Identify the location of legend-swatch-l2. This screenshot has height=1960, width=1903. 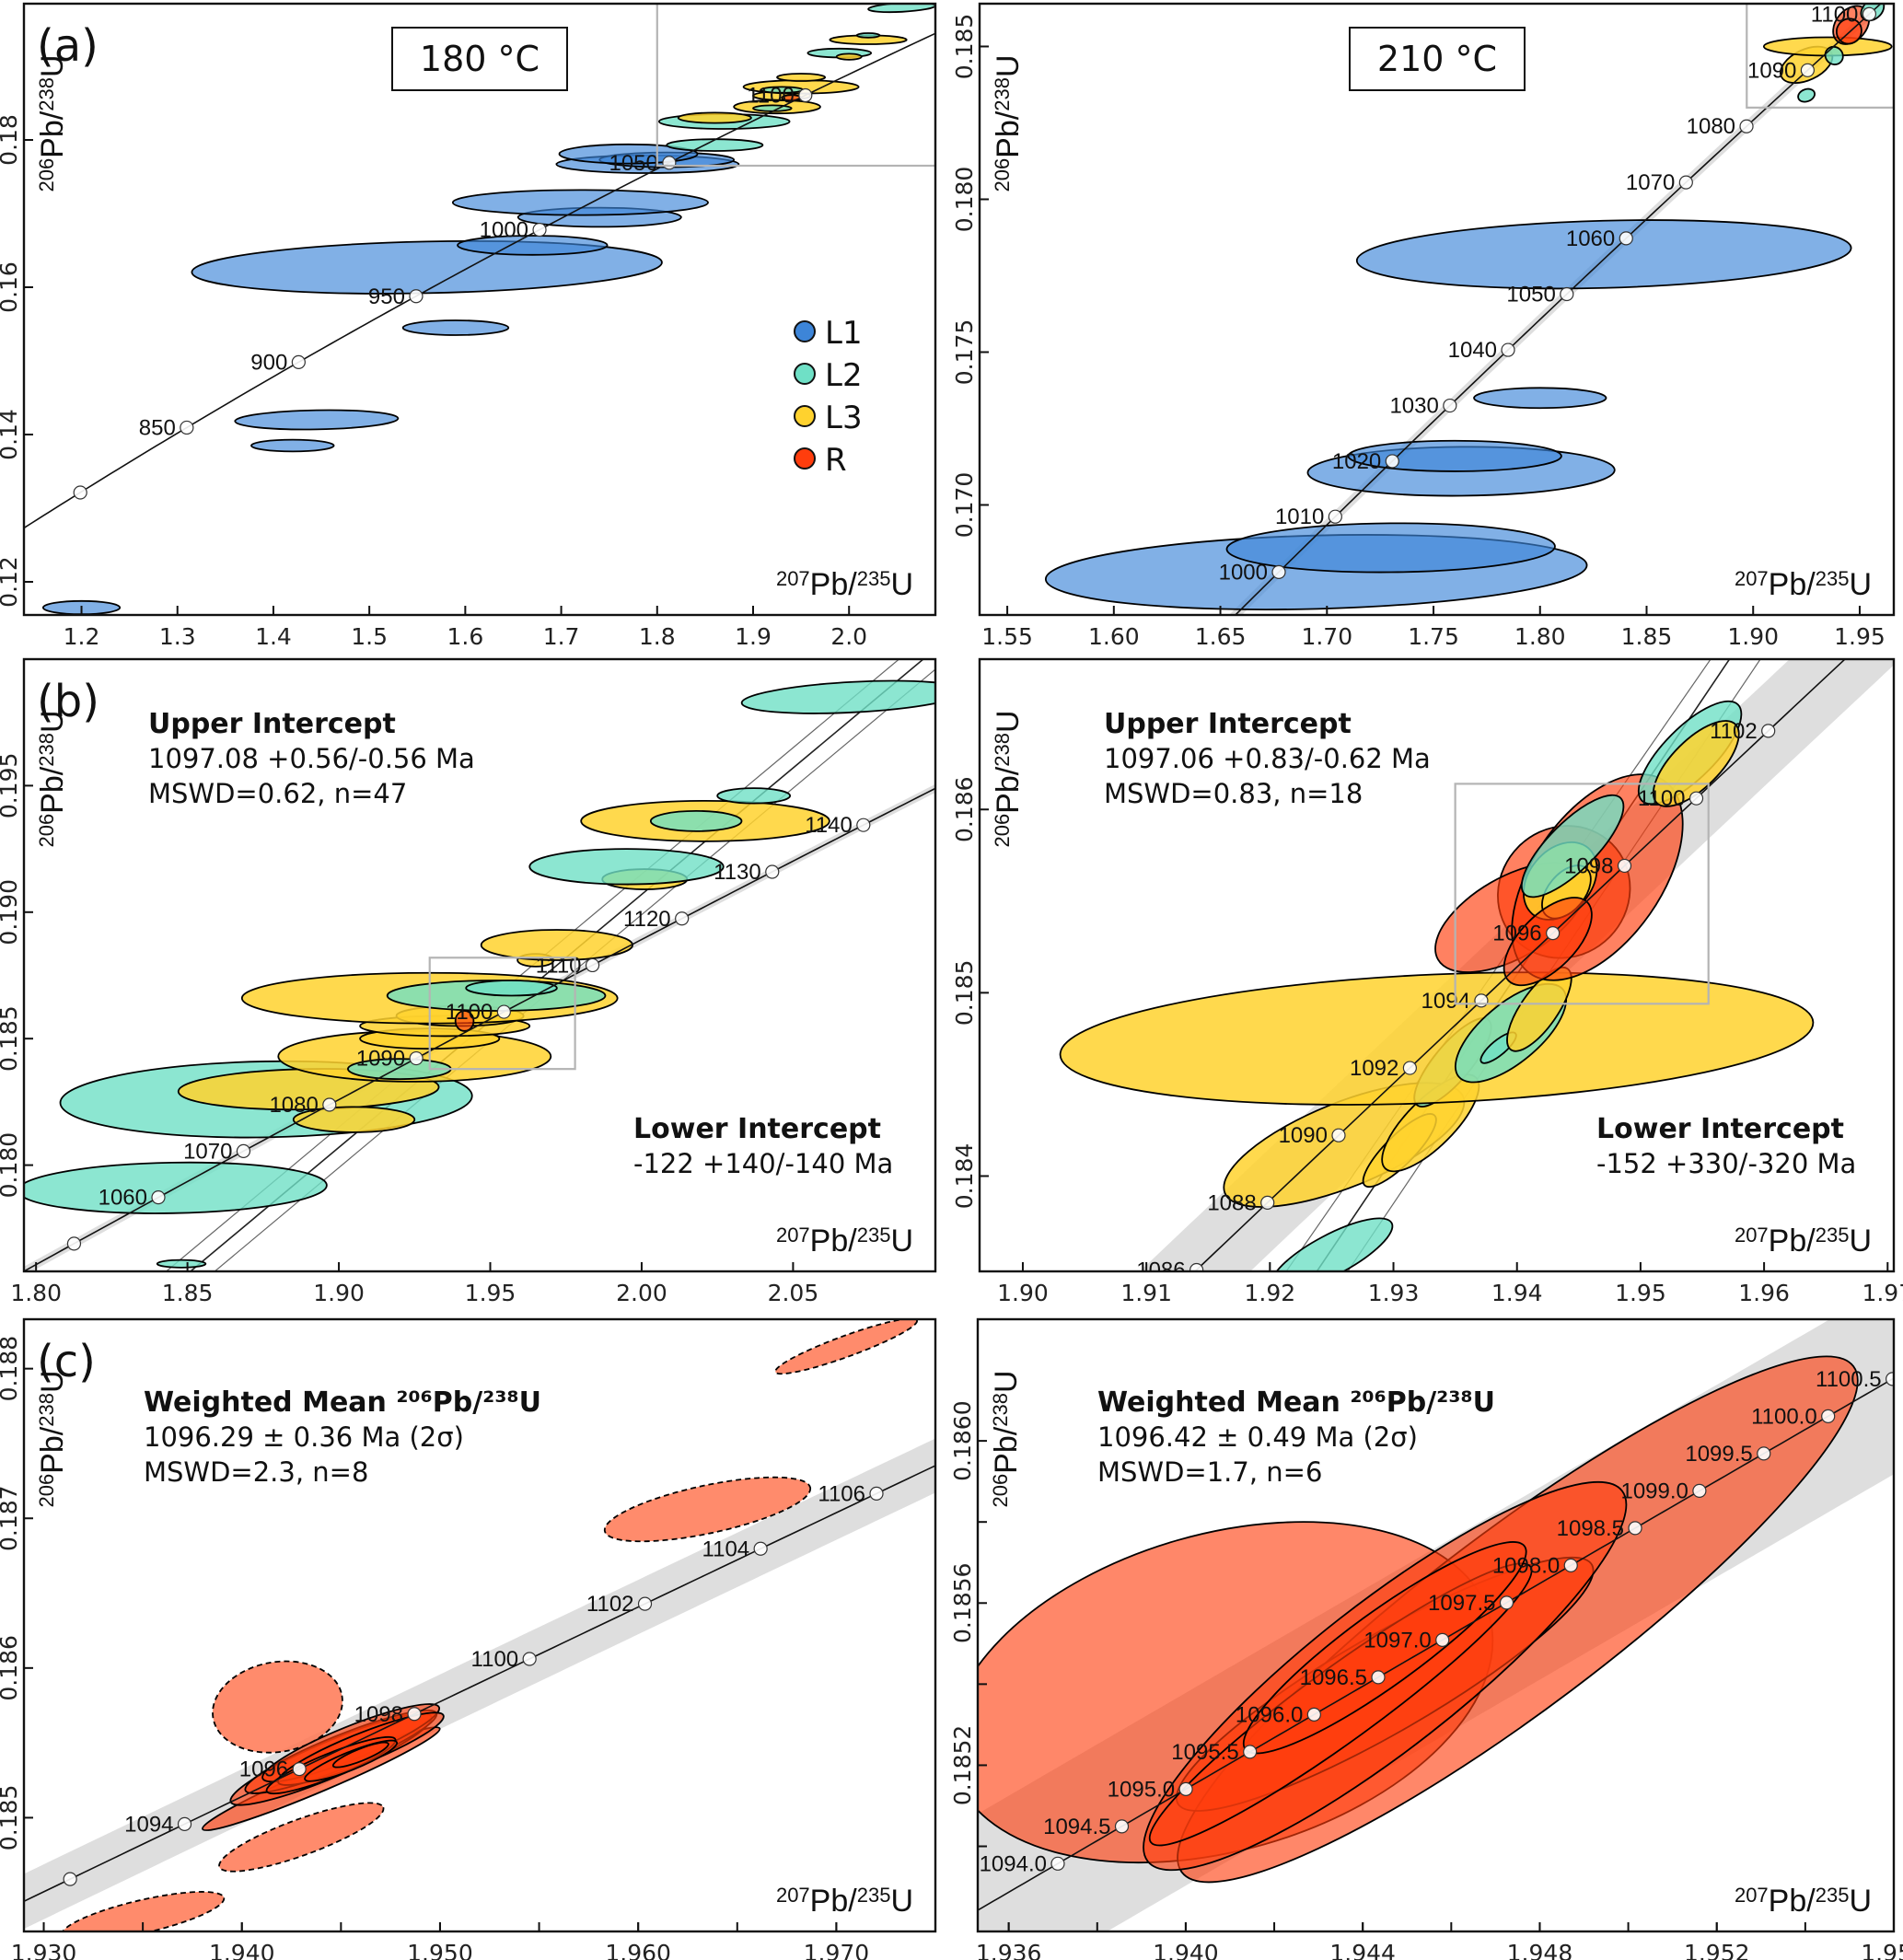
(805, 374).